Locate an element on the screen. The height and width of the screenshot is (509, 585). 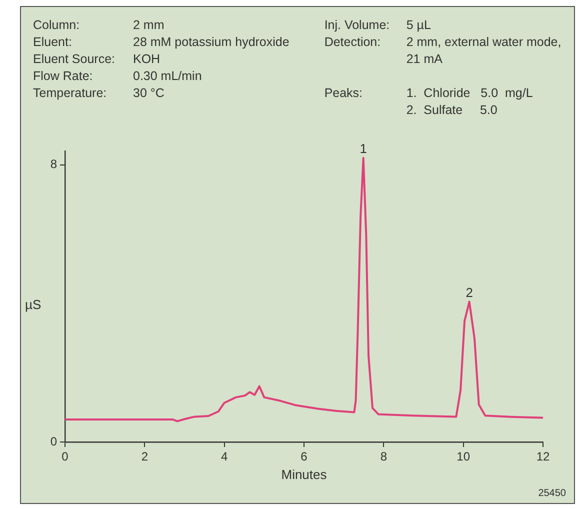
text: Eluent Source: KOH is located at coordinates (96, 59).